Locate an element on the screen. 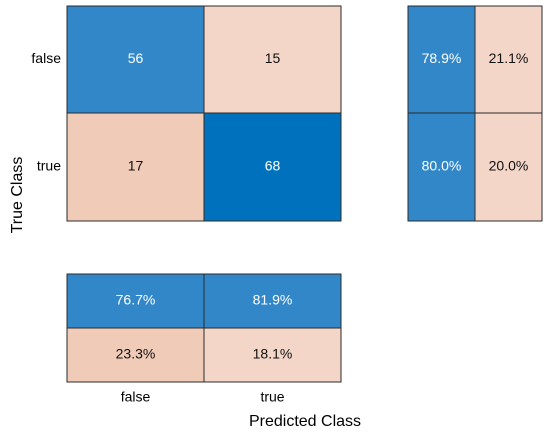 This screenshot has width=550, height=434. cell-true-false-label: 17 is located at coordinates (136, 166).